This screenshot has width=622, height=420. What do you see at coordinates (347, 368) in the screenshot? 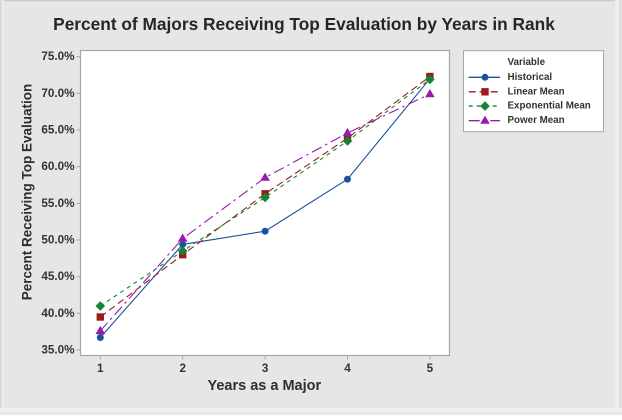
I see `svg-text: 4` at bounding box center [347, 368].